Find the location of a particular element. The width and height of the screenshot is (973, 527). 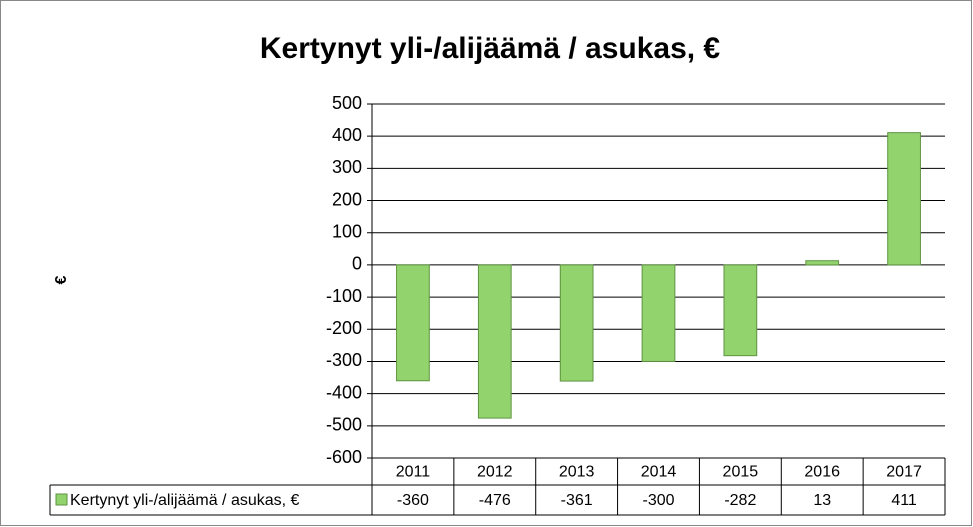

x-tick-label: 2011 is located at coordinates (413, 472).